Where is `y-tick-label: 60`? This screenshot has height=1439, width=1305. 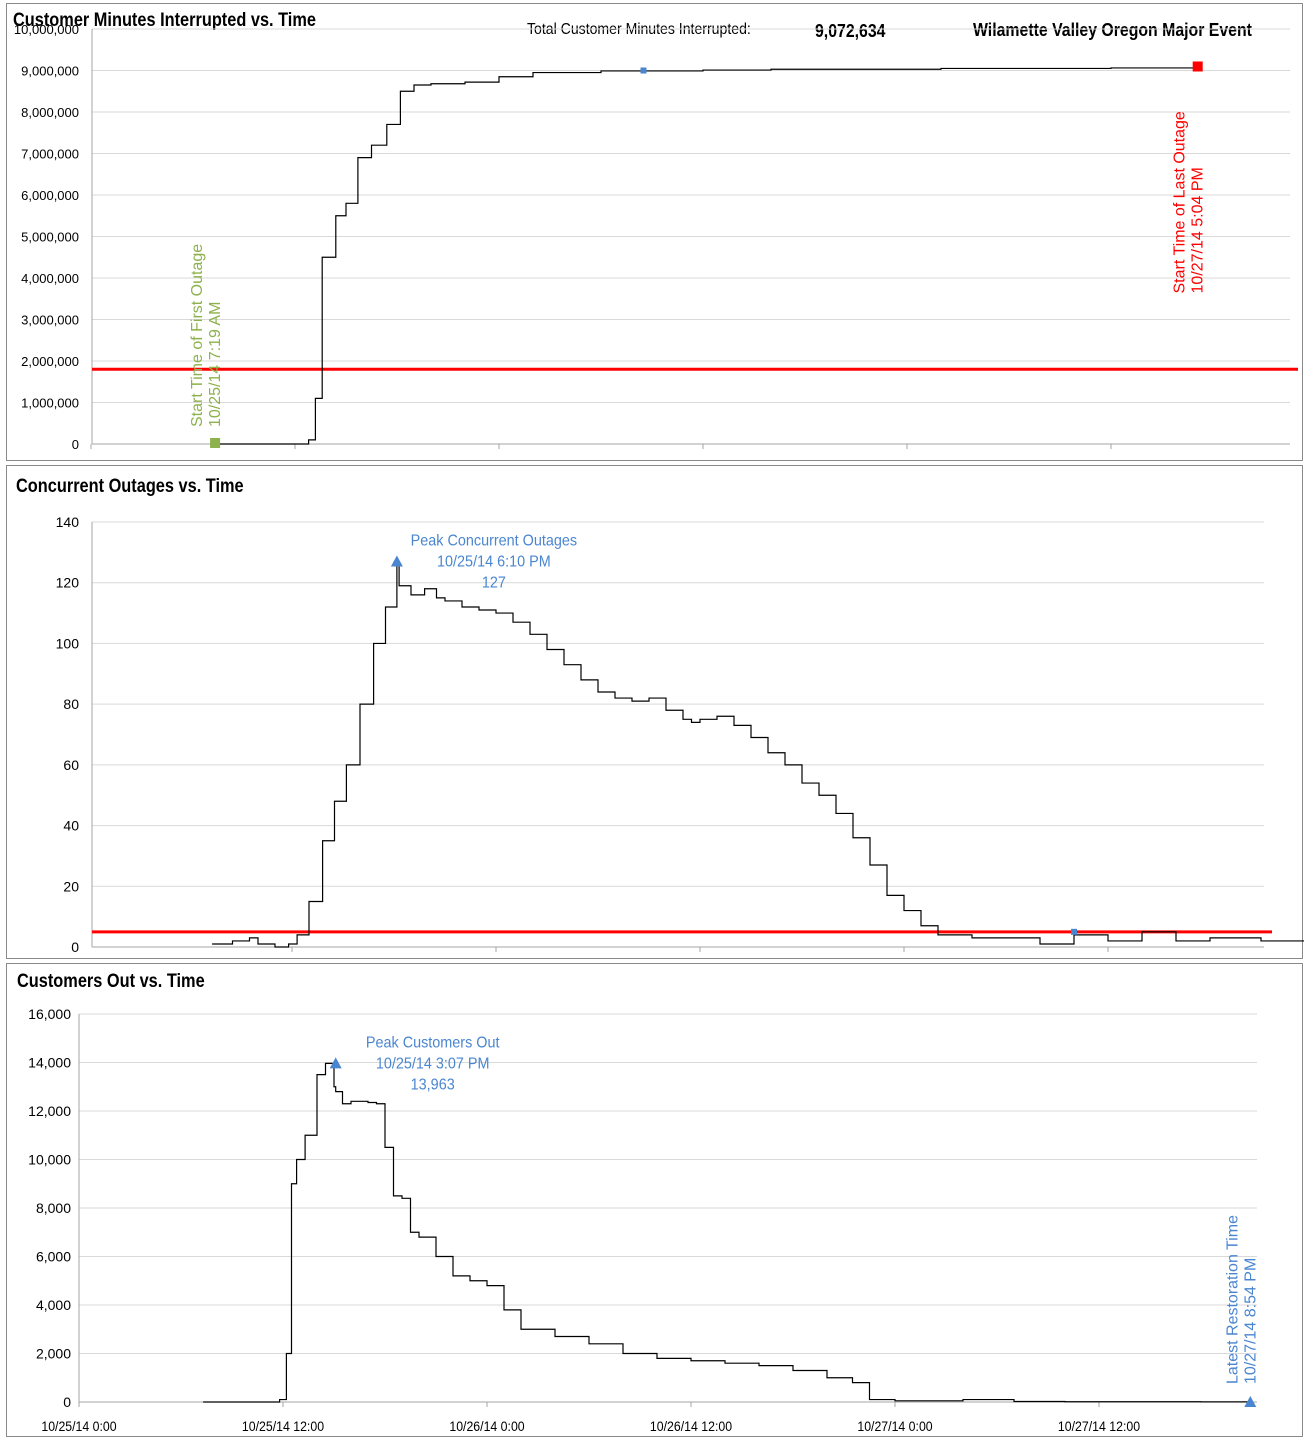 y-tick-label: 60 is located at coordinates (71, 765).